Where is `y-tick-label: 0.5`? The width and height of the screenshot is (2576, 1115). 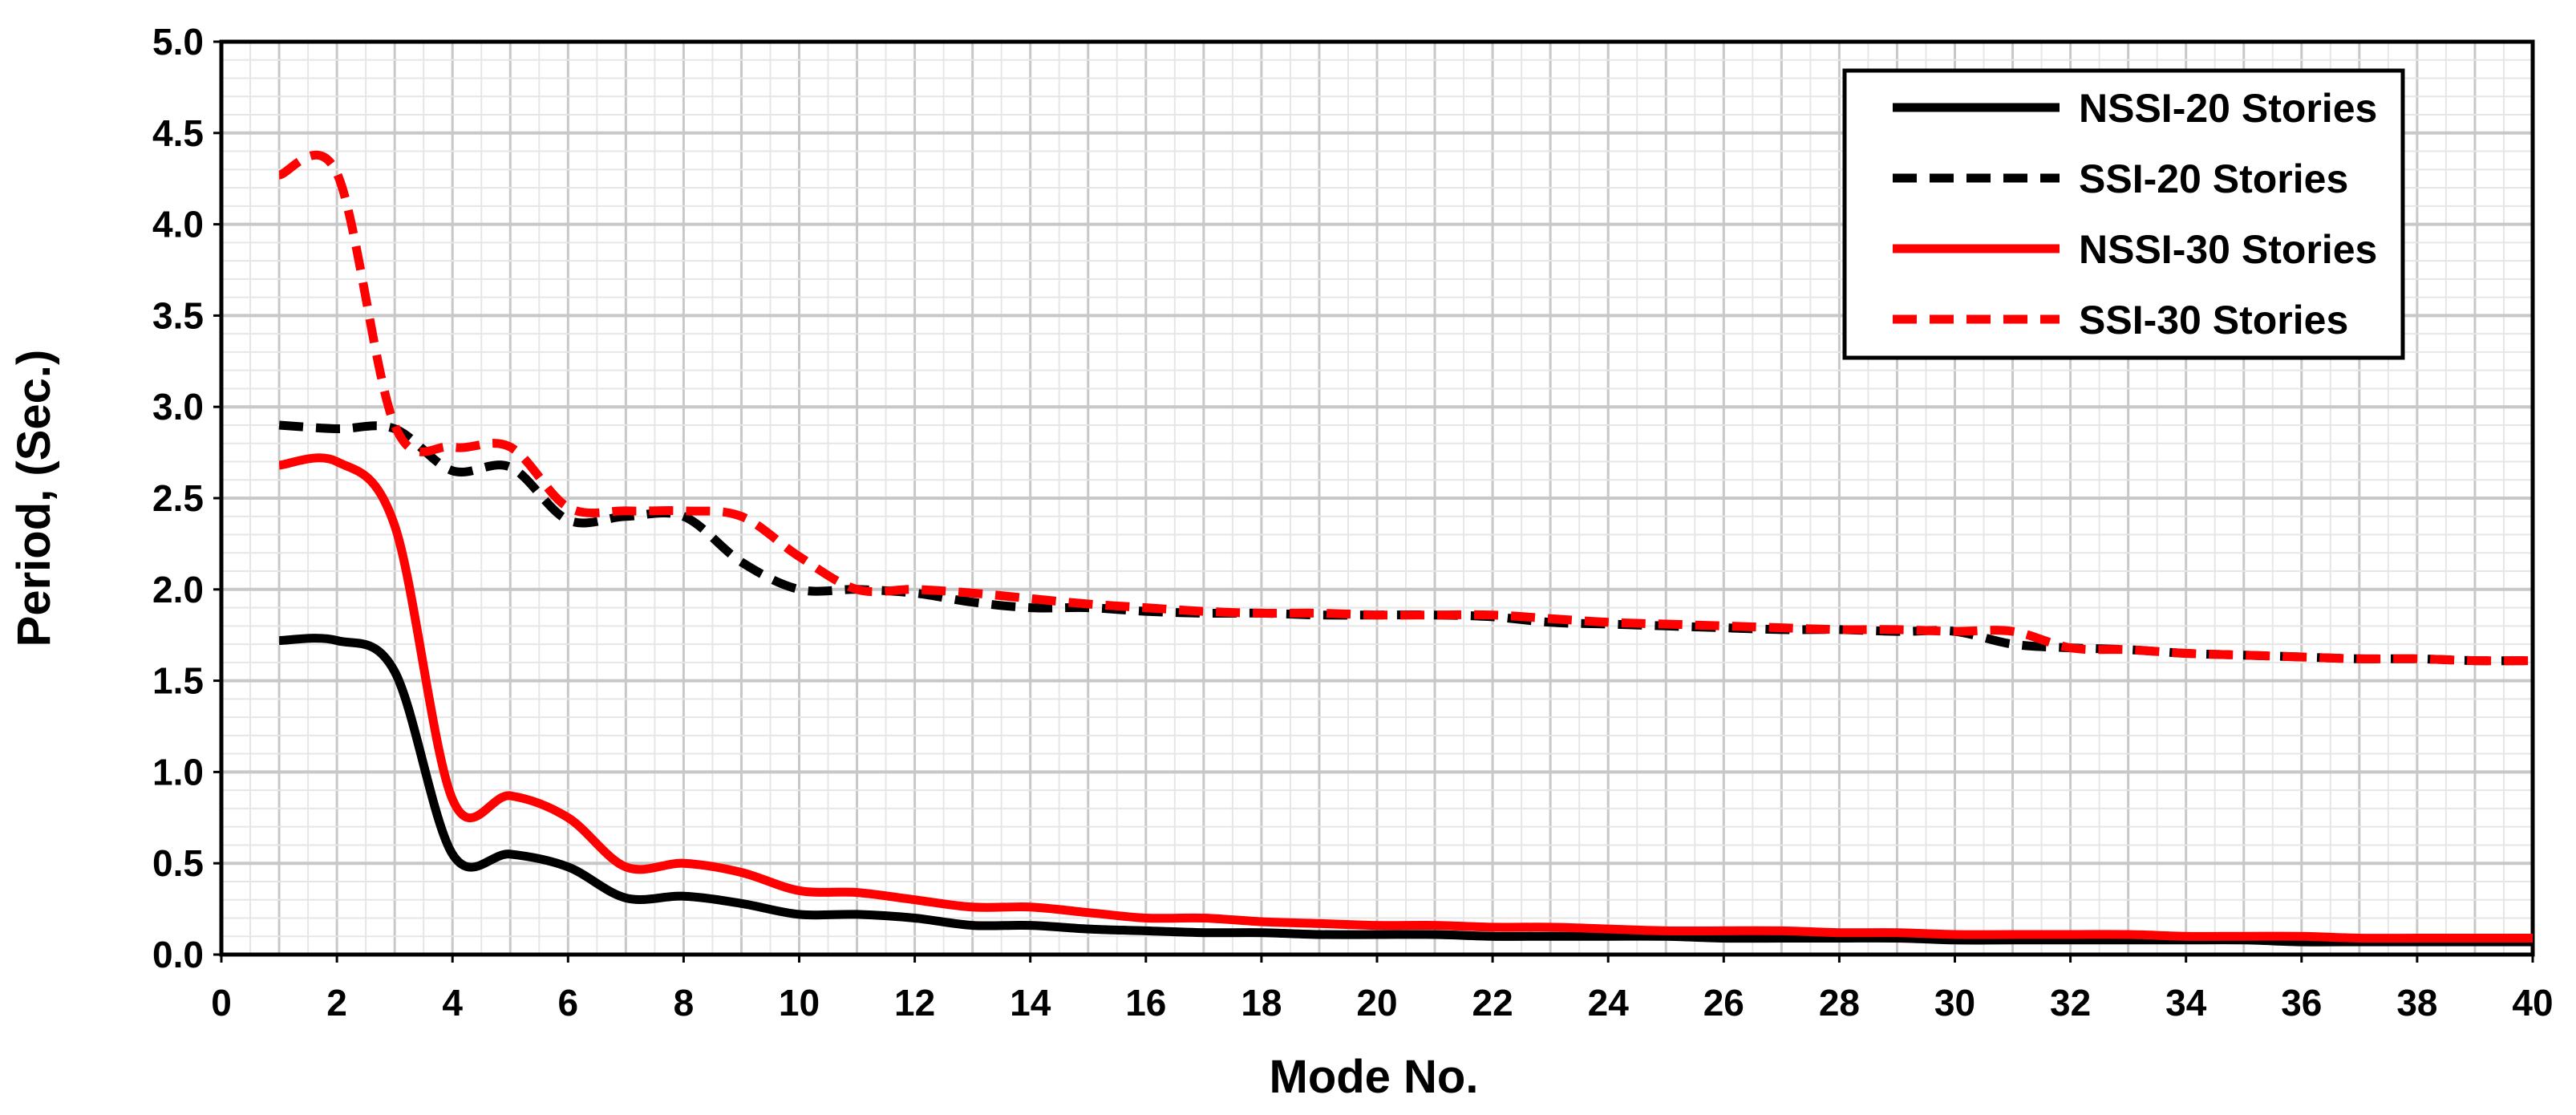 y-tick-label: 0.5 is located at coordinates (178, 863).